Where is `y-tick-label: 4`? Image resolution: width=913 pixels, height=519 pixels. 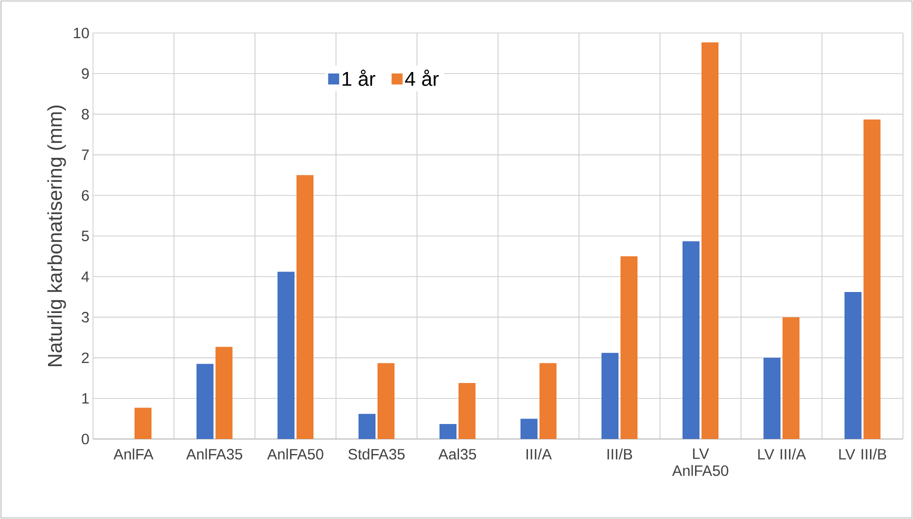
y-tick-label: 4 is located at coordinates (85, 276).